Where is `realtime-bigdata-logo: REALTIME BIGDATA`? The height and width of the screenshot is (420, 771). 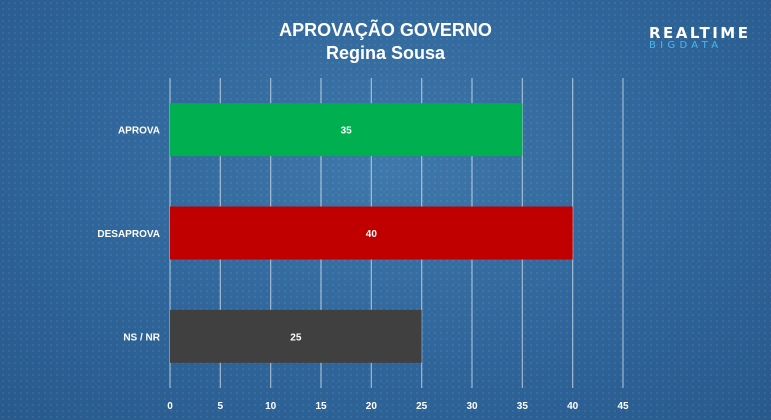 realtime-bigdata-logo: REALTIME BIGDATA is located at coordinates (700, 37).